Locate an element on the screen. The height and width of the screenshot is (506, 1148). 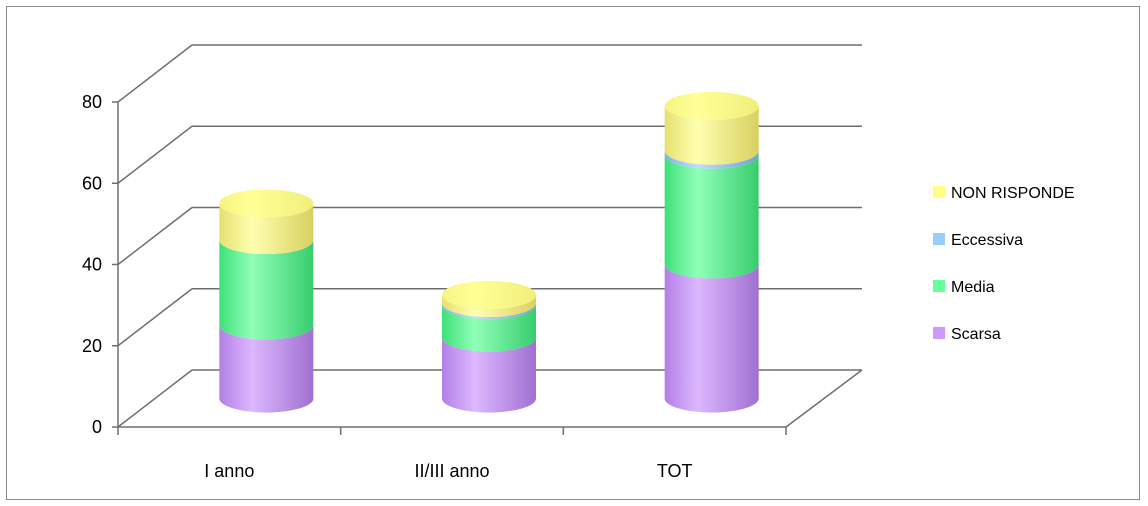
floor-edge is located at coordinates (824, 398).